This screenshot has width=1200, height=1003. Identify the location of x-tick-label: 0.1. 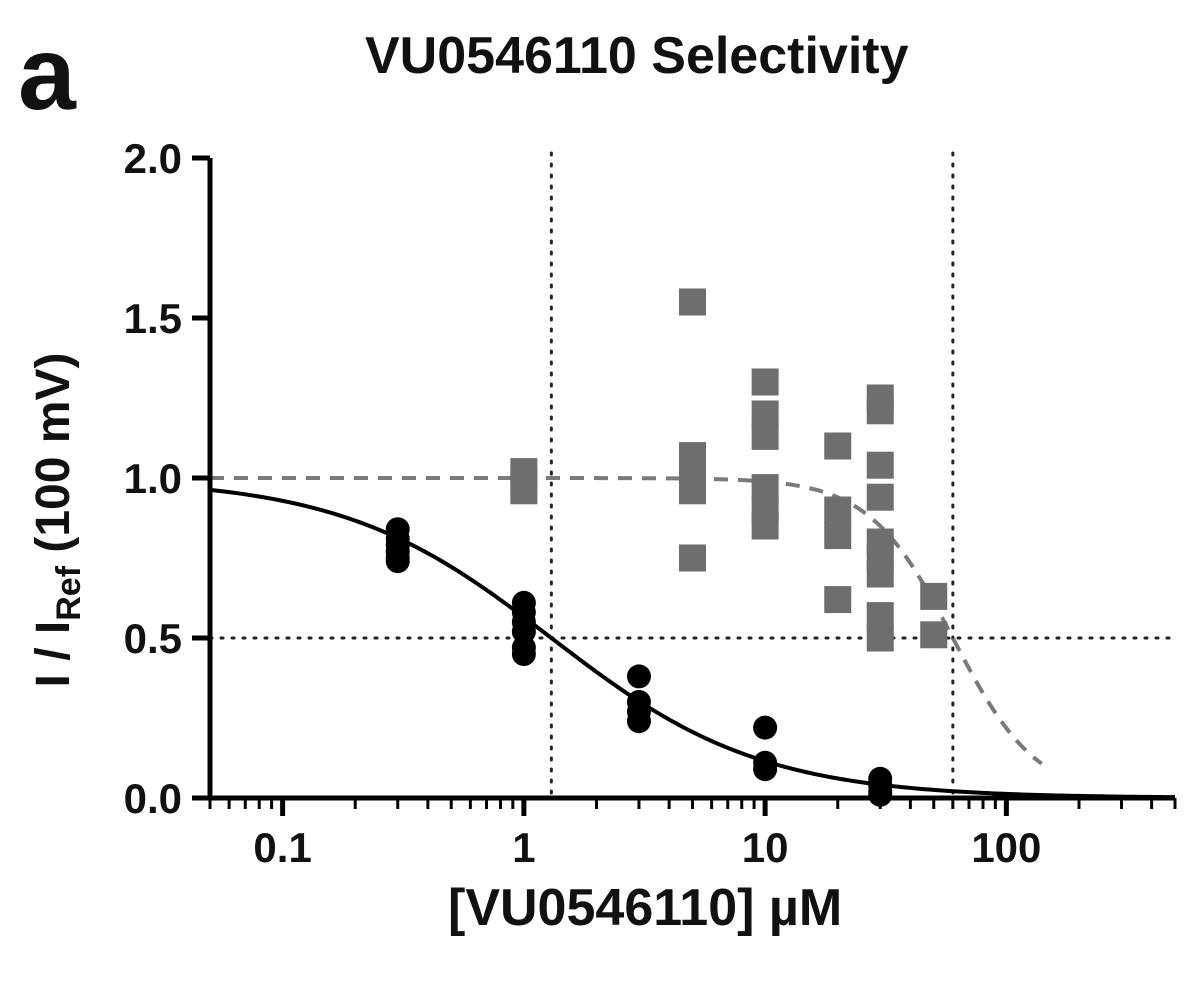
(282, 847).